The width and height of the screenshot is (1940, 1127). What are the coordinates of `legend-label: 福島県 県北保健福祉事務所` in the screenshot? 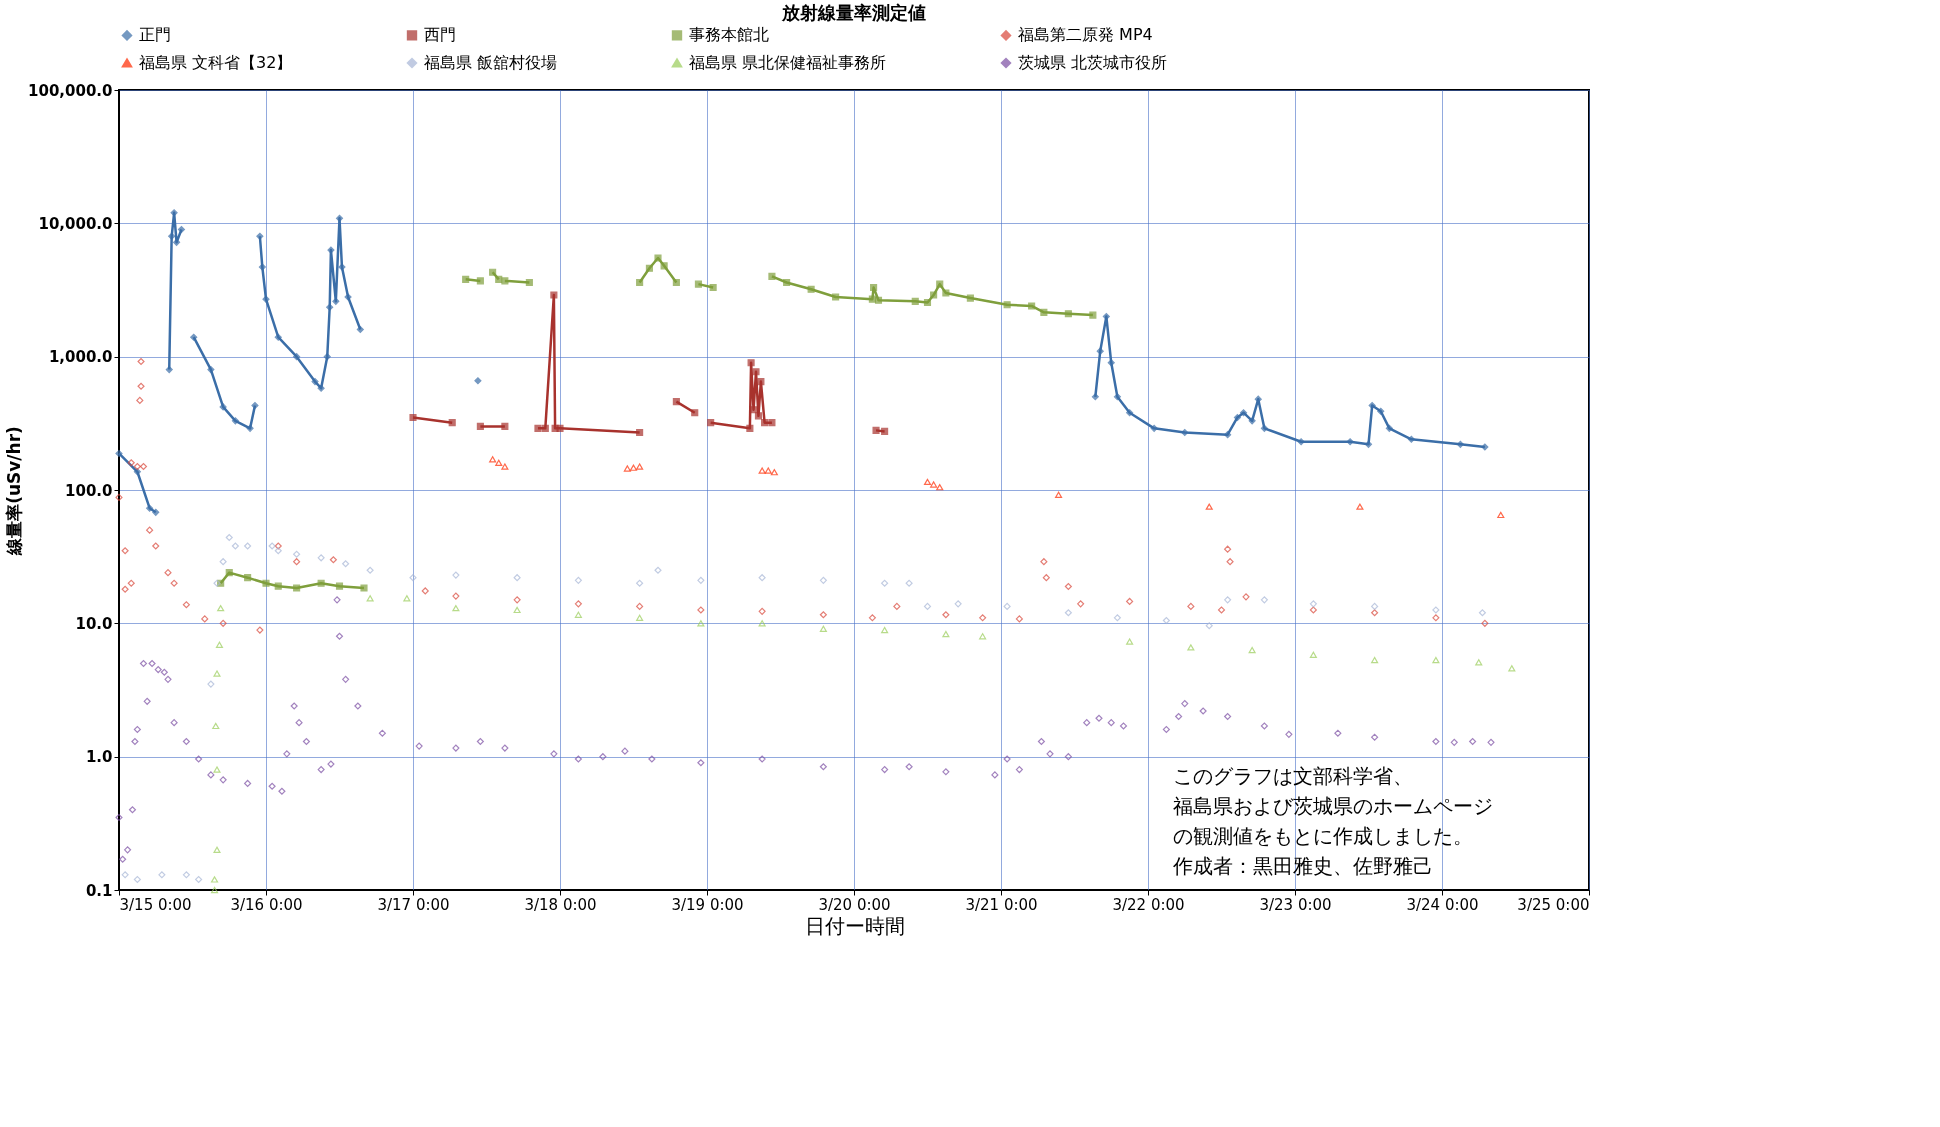 It's located at (788, 62).